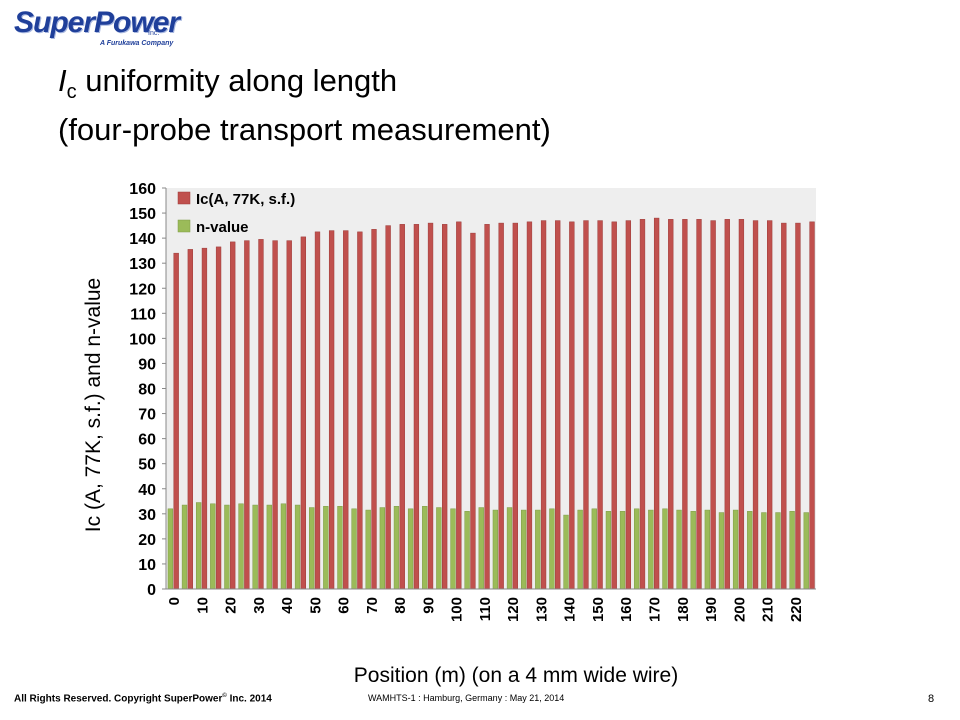 Image resolution: width=960 pixels, height=720 pixels. I want to click on y-tick-label-50: 50, so click(147, 465).